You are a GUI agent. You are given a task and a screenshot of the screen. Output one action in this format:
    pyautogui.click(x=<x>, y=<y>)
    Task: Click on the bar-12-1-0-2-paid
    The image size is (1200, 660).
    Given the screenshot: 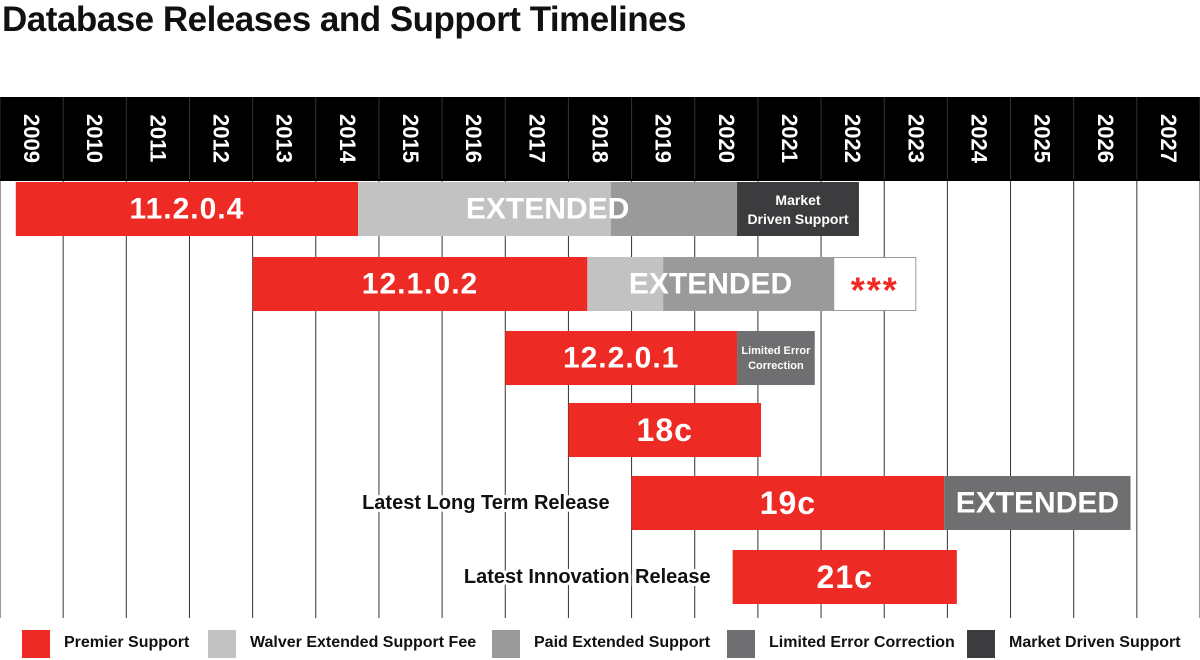 What is the action you would take?
    pyautogui.click(x=748, y=284)
    